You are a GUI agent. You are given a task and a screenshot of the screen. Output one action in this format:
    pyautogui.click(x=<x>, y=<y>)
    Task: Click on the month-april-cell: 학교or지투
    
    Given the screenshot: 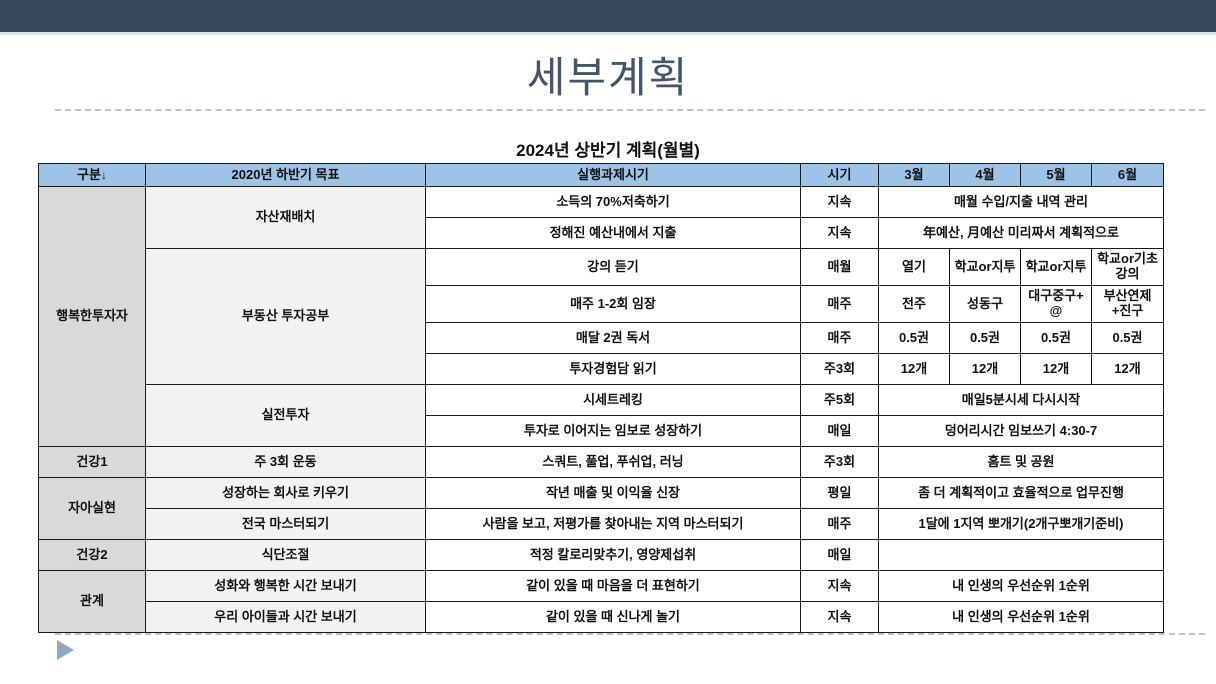 What is the action you would take?
    pyautogui.click(x=985, y=267)
    